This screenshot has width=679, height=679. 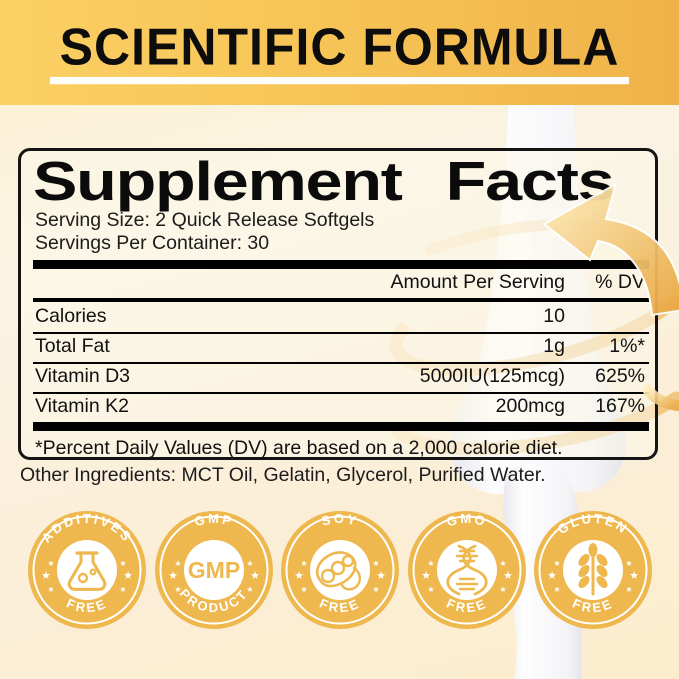 What do you see at coordinates (492, 376) in the screenshot?
I see `row-amount: 5000IU(125mcg)` at bounding box center [492, 376].